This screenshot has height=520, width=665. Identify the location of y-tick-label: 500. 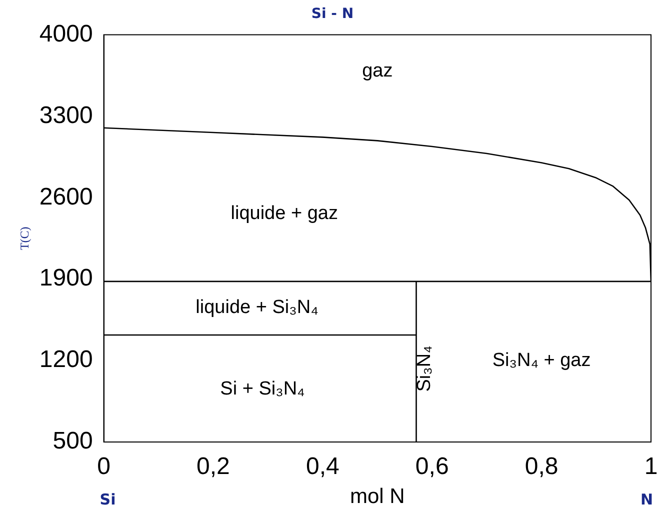
(72, 441).